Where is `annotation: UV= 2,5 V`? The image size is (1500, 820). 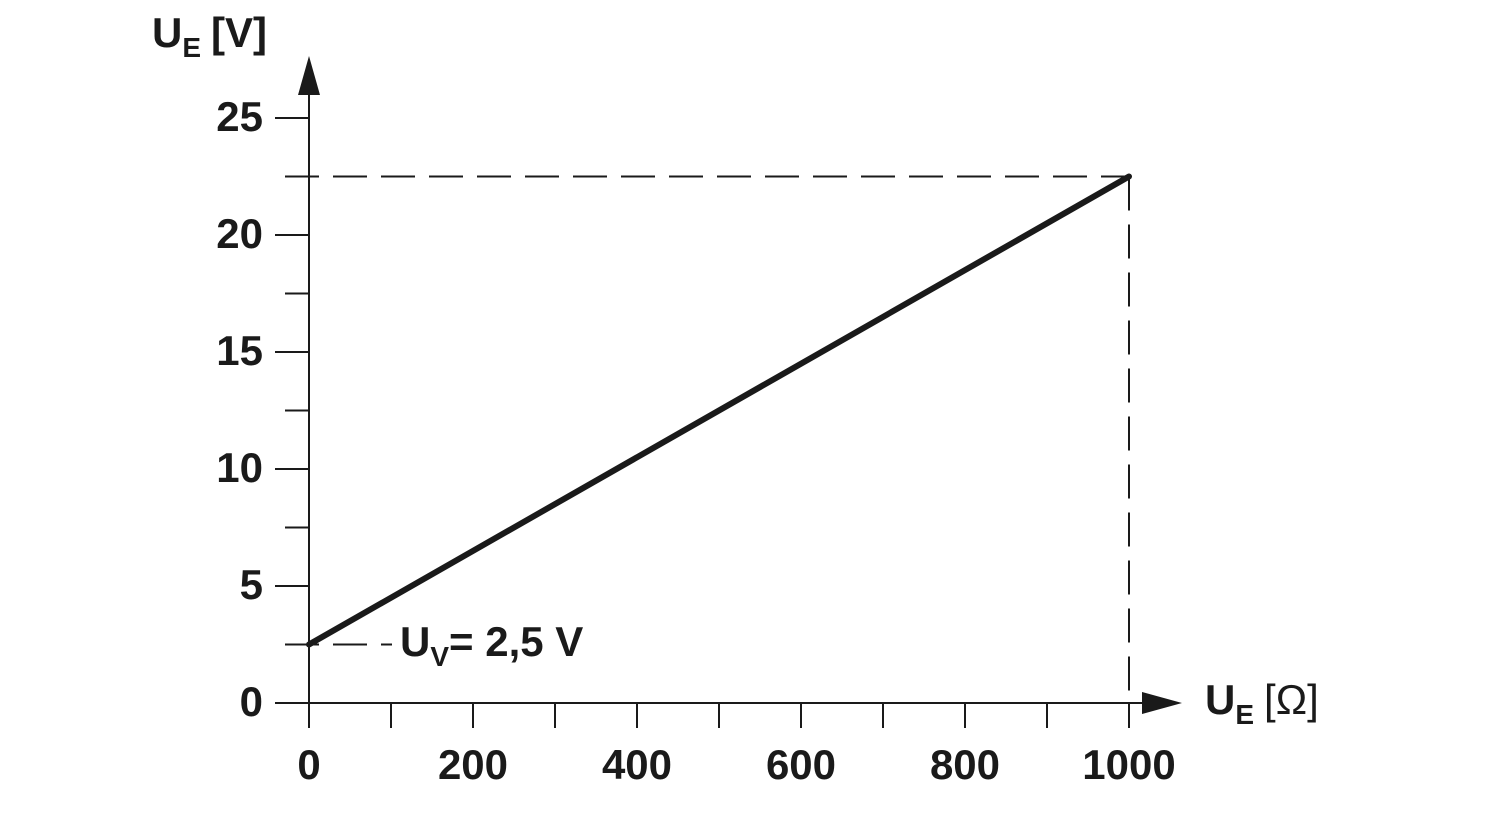
annotation: UV= 2,5 V is located at coordinates (491, 645).